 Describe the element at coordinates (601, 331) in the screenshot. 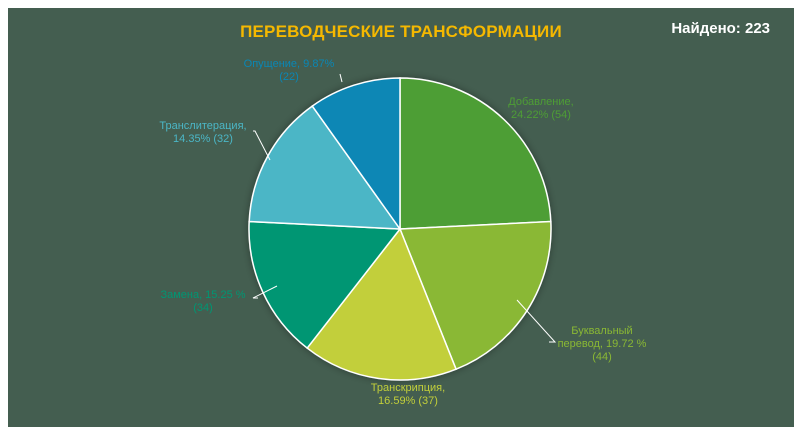

I see `data-label-line: Буквальный` at that location.